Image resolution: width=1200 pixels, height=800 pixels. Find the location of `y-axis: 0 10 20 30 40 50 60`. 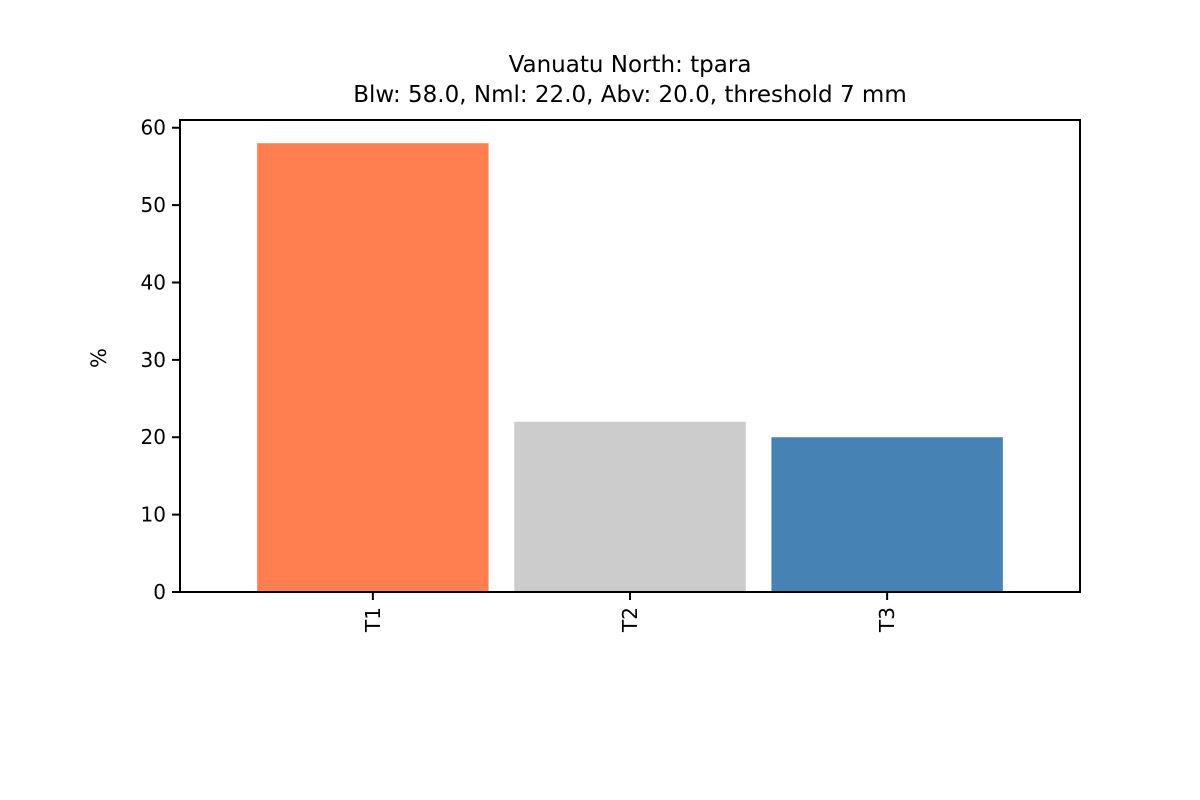

y-axis: 0 10 20 30 40 50 60 is located at coordinates (160, 360).